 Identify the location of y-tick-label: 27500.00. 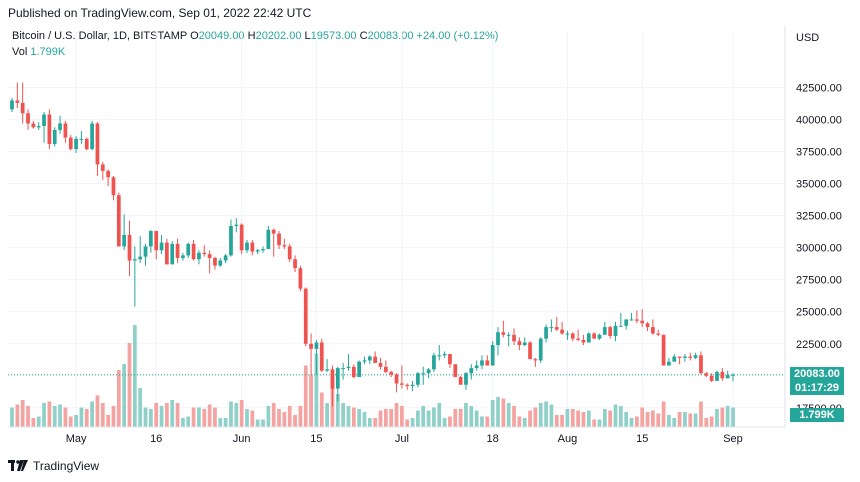
(819, 281).